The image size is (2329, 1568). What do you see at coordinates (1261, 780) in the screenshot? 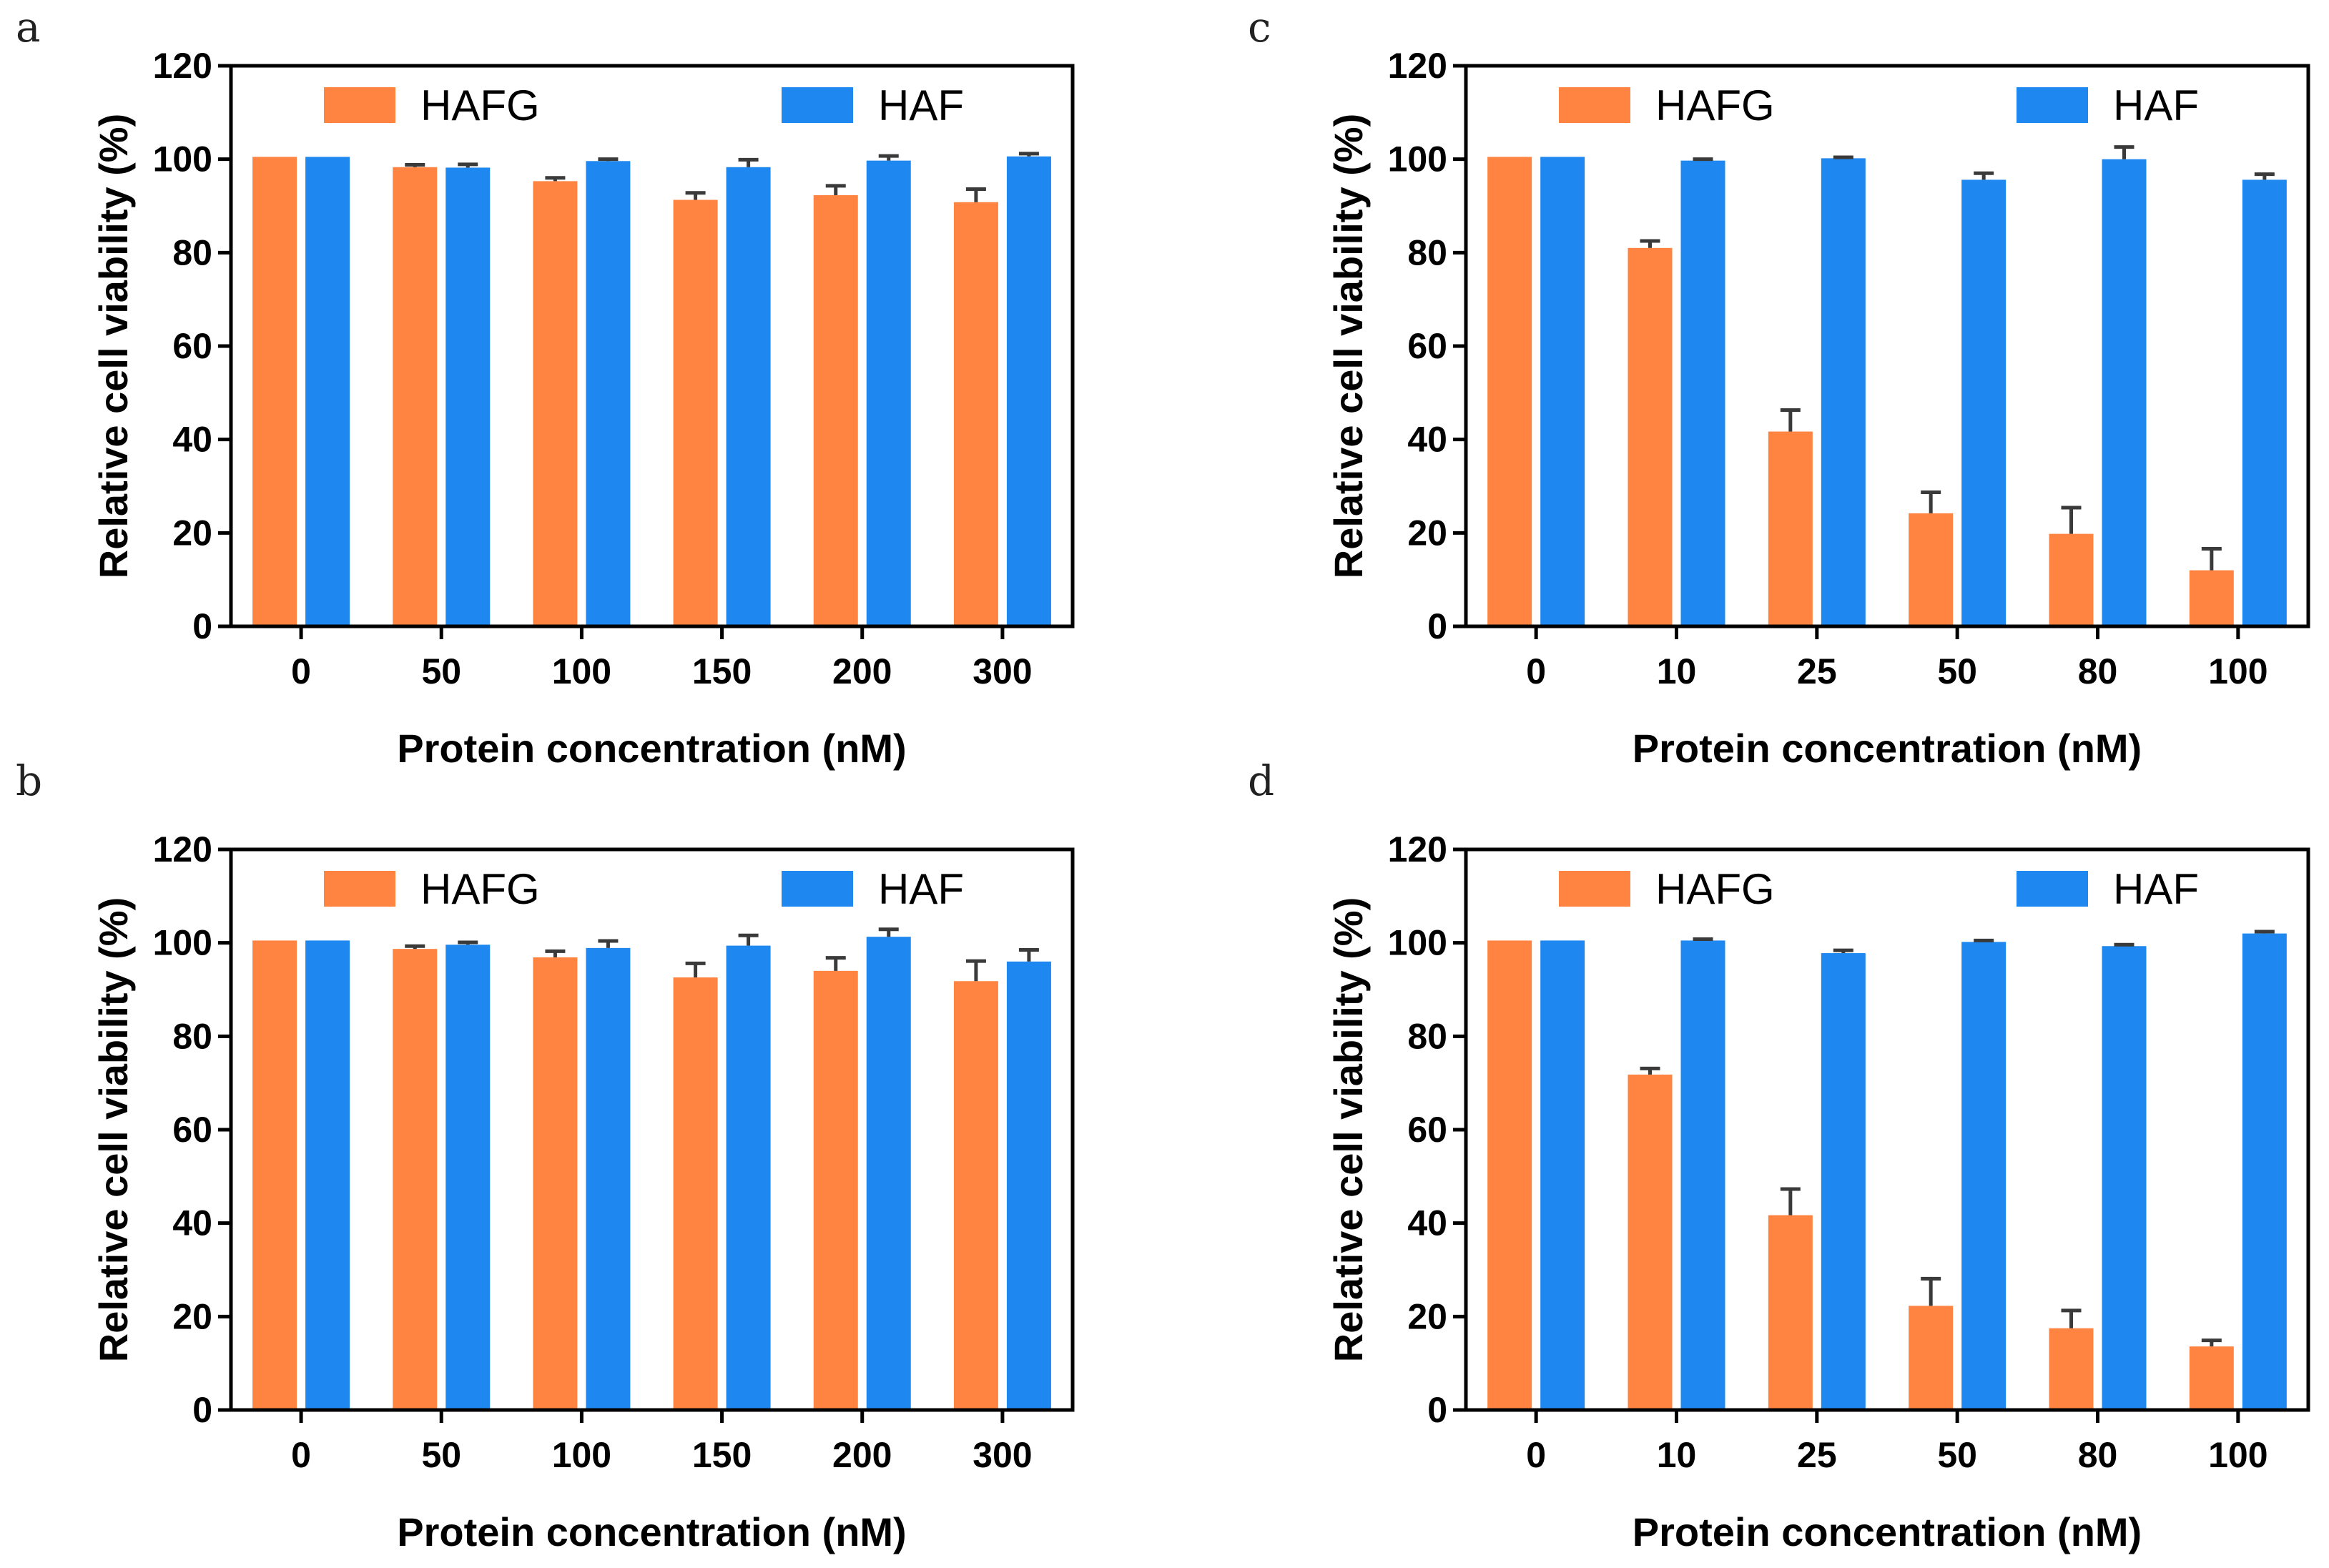
I see `panel-letter: d` at bounding box center [1261, 780].